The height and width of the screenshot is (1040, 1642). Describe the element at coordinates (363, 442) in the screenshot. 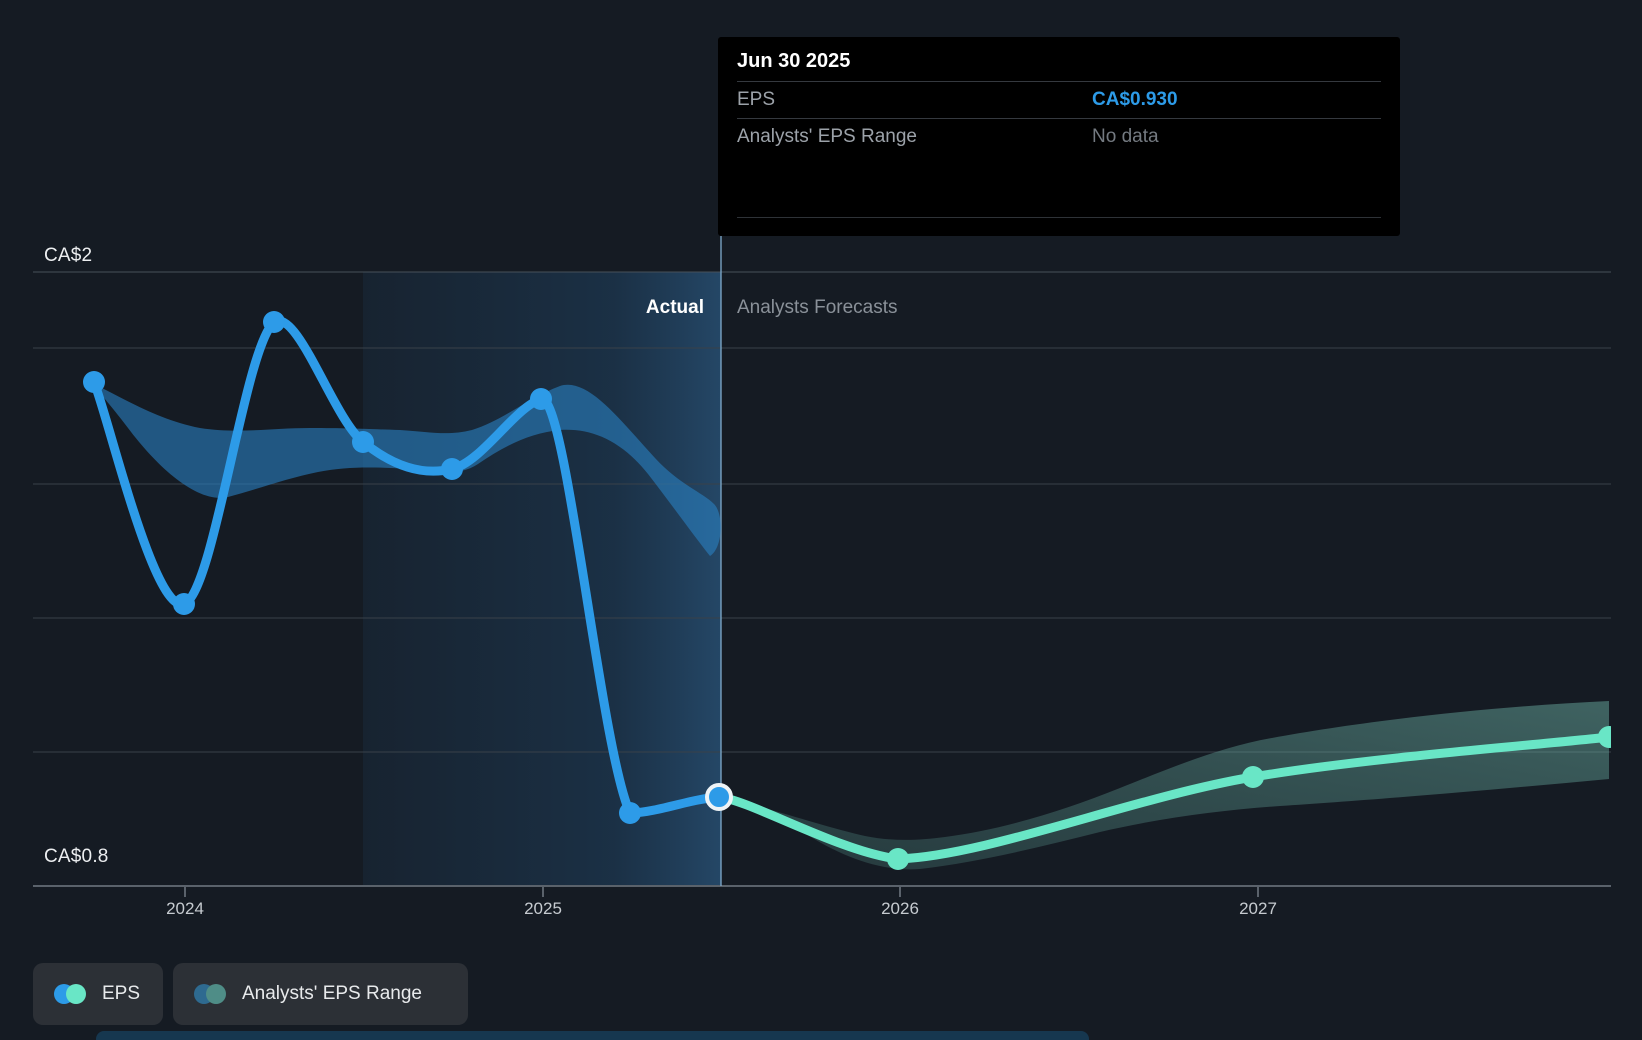

I see `eps-point-jun-2024` at that location.